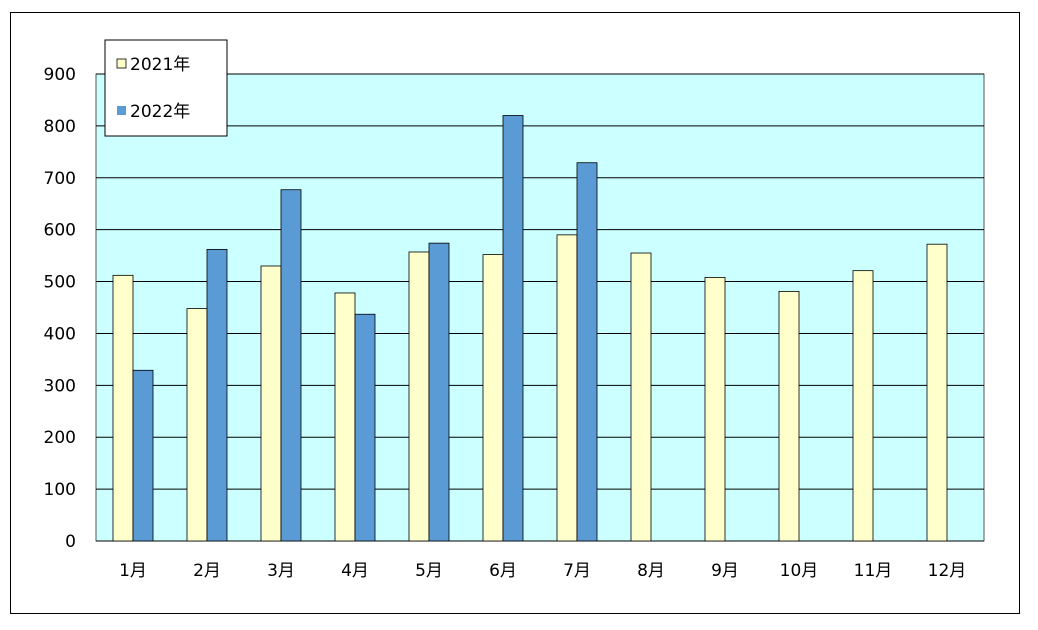  What do you see at coordinates (60, 179) in the screenshot?
I see `y-tick-label: 700` at bounding box center [60, 179].